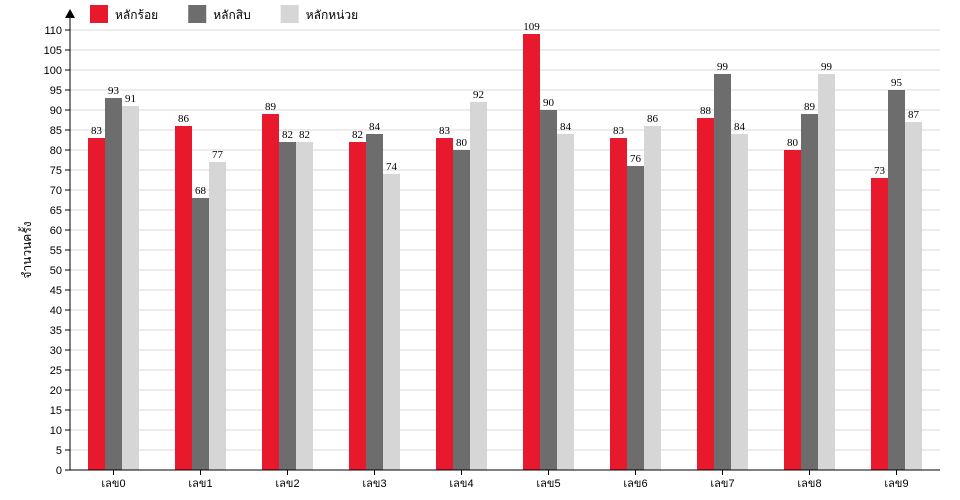  I want to click on y-tick-label: 65, so click(56, 211).